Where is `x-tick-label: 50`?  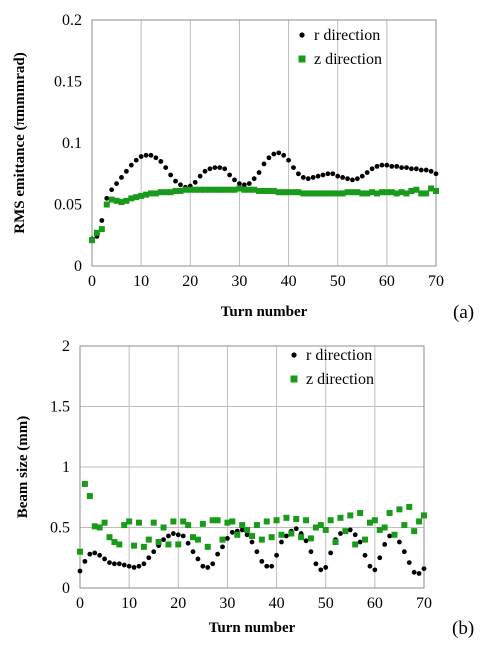 x-tick-label: 50 is located at coordinates (338, 281).